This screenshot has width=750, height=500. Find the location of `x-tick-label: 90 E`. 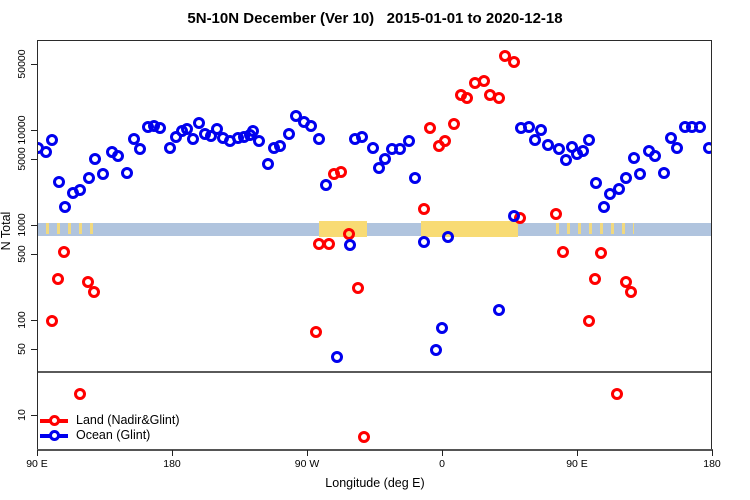

x-tick-label: 90 E is located at coordinates (577, 464).